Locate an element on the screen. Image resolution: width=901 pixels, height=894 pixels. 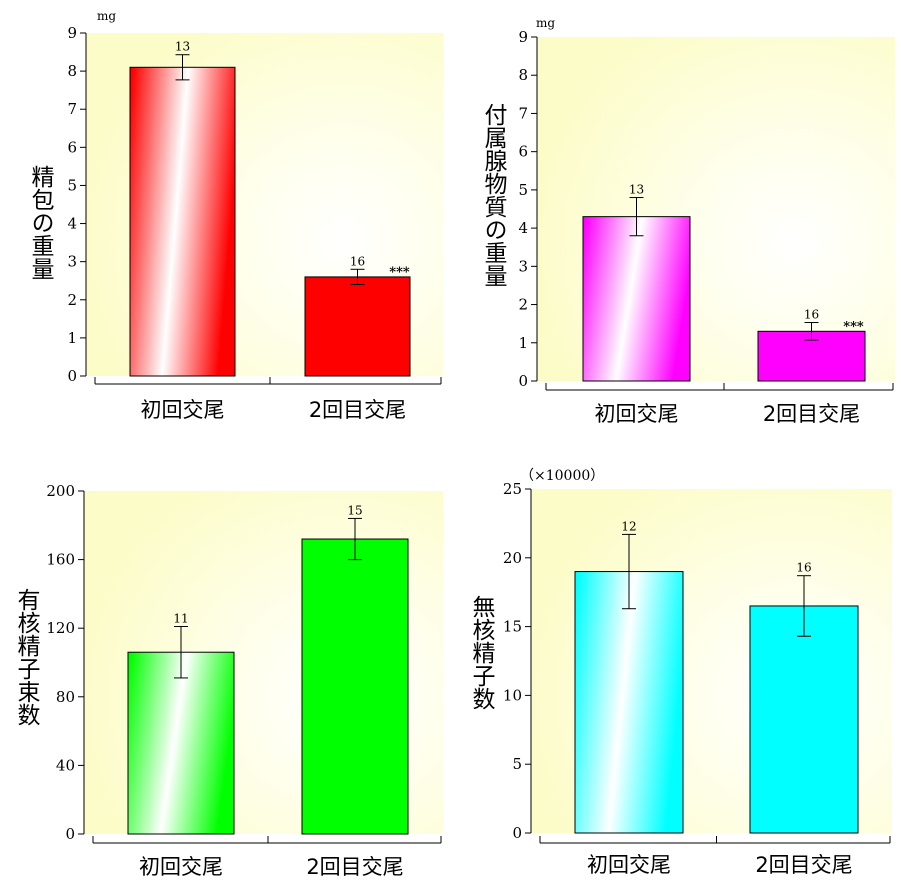
y-tick-label: 160 is located at coordinates (60, 560).